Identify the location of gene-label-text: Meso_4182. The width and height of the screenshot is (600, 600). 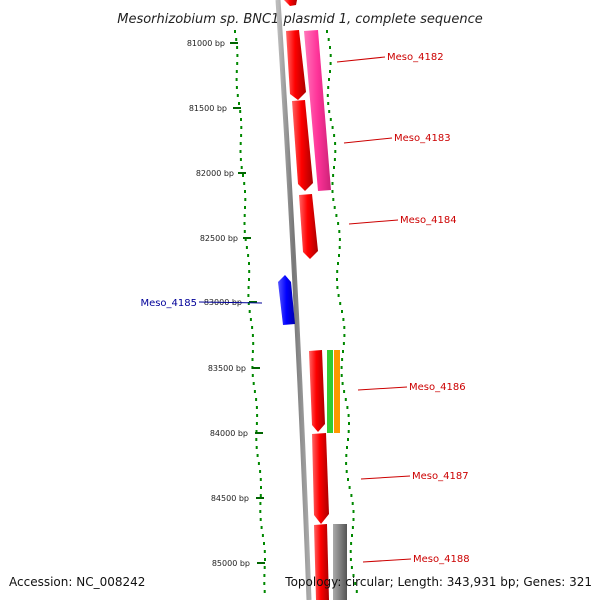
(415, 57).